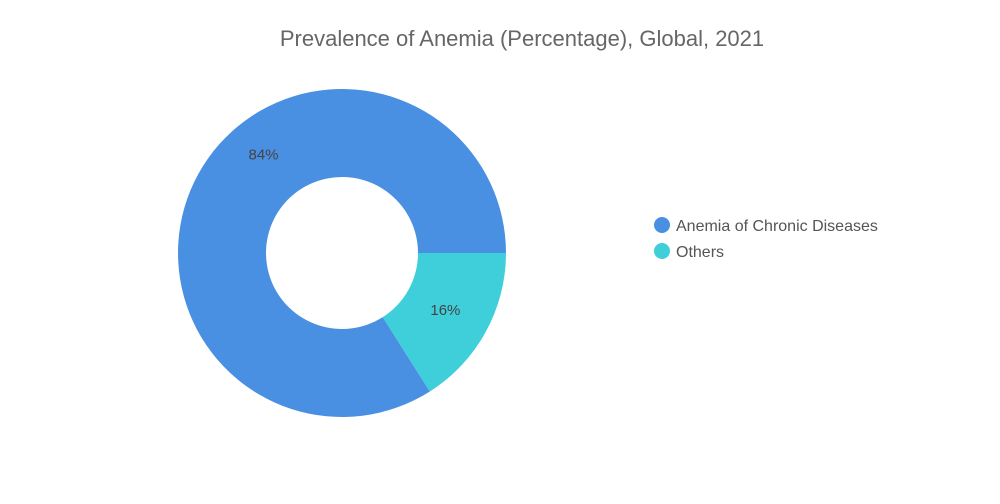 This screenshot has height=504, width=1000. I want to click on slice-label: 16%, so click(445, 310).